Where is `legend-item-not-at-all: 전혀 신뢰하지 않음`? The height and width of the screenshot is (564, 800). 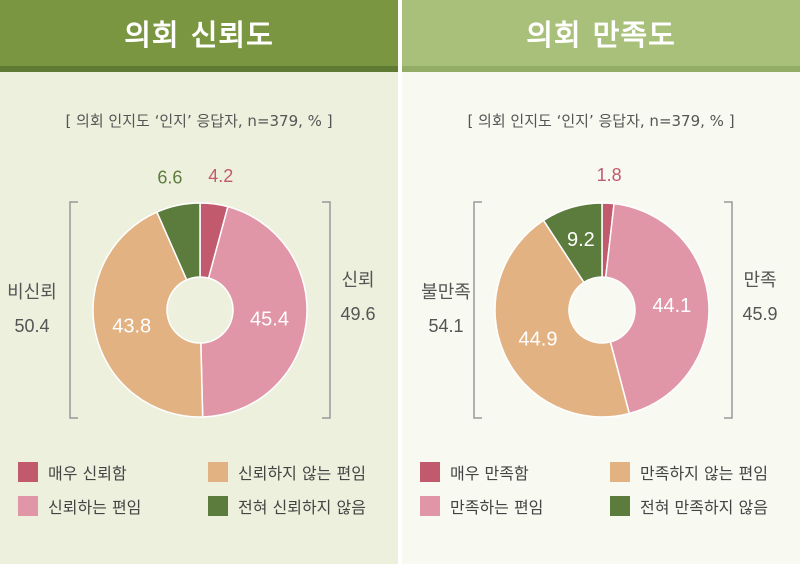
legend-item-not-at-all: 전혀 신뢰하지 않음 is located at coordinates (287, 506).